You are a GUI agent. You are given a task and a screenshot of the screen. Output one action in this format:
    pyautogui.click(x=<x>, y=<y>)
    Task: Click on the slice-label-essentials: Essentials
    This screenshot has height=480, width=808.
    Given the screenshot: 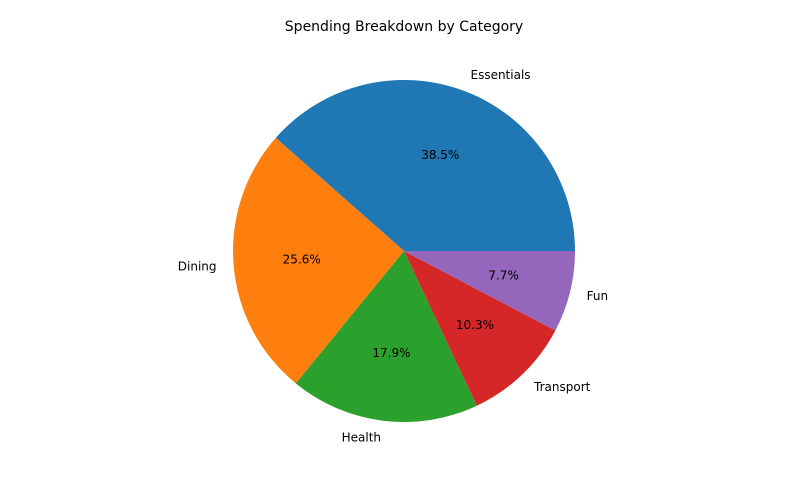 What is the action you would take?
    pyautogui.click(x=500, y=75)
    